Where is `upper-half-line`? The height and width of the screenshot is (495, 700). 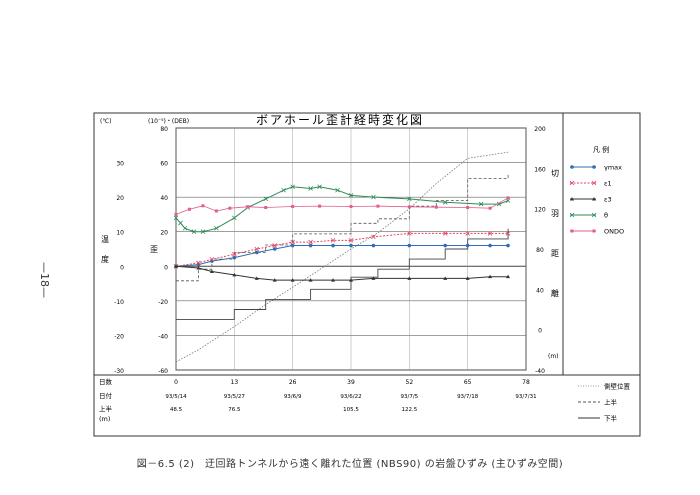 upper-half-line is located at coordinates (342, 227).